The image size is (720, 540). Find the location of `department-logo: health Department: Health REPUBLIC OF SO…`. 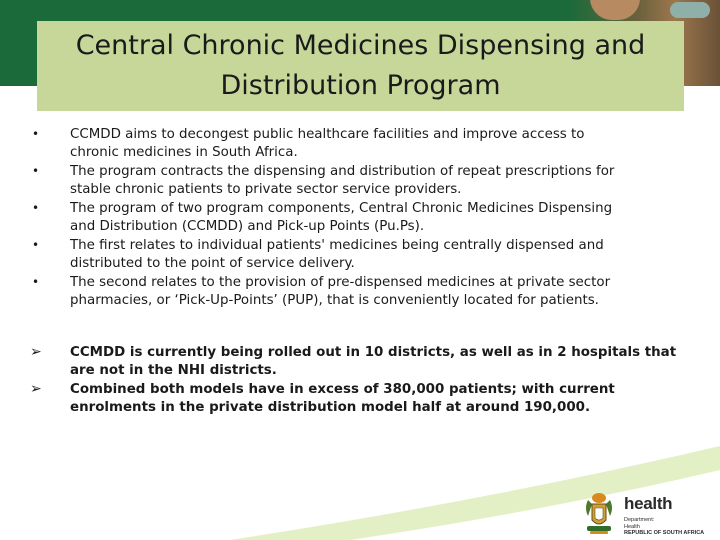

department-logo: health Department: Health REPUBLIC OF SO… is located at coordinates (650, 515).